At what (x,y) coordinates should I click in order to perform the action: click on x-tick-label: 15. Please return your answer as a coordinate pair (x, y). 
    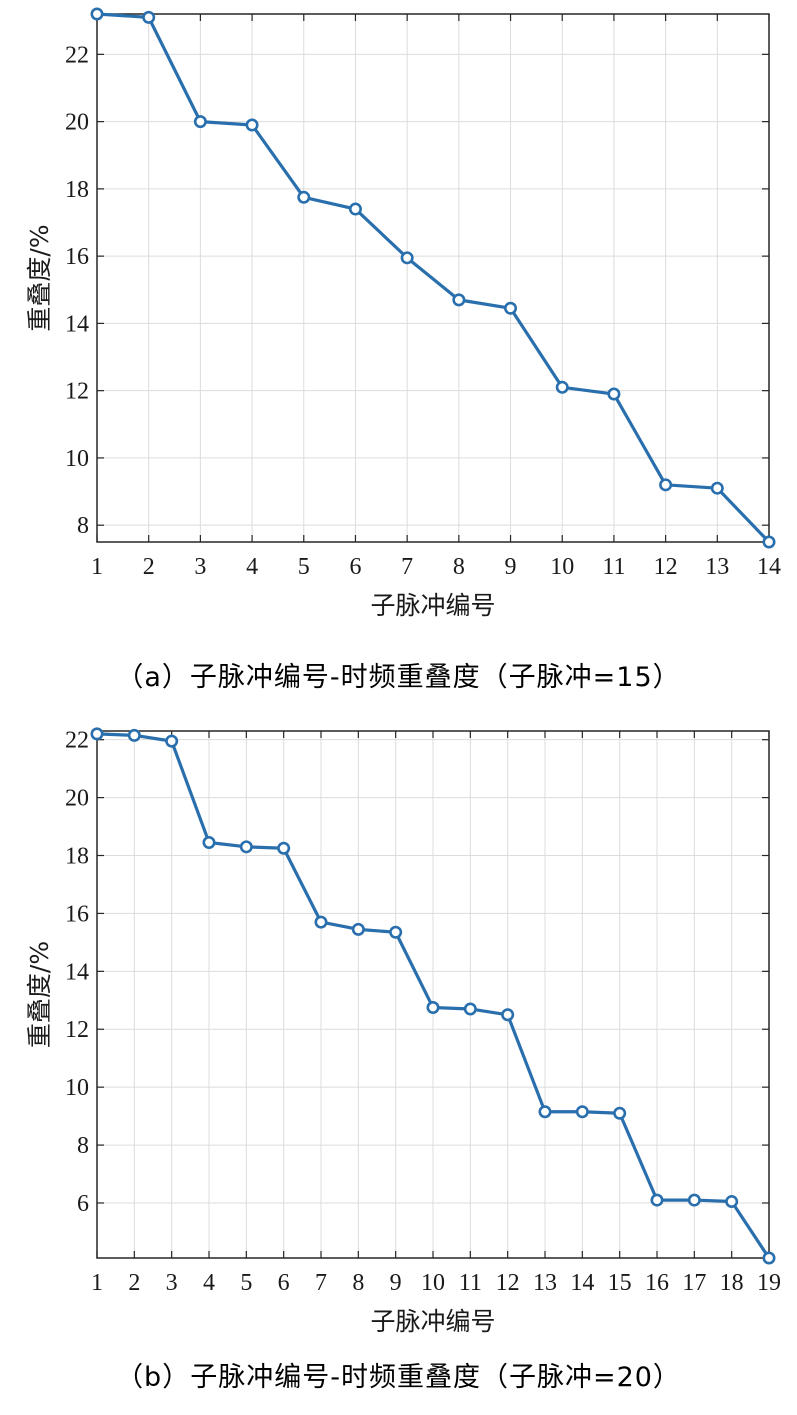
    Looking at the image, I should click on (620, 1283).